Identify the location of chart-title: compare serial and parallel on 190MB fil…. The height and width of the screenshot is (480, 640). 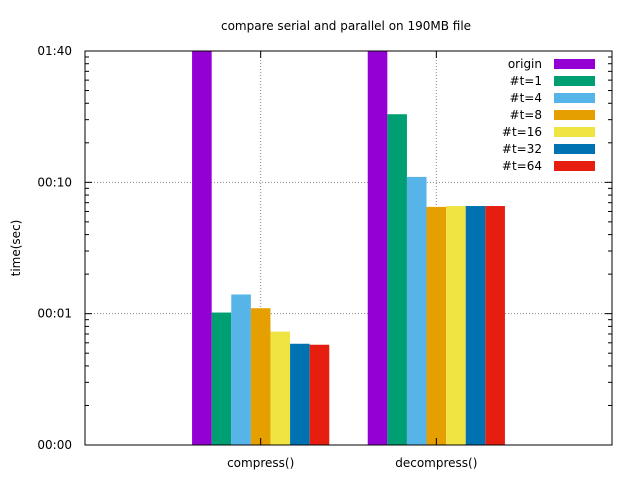
(346, 26).